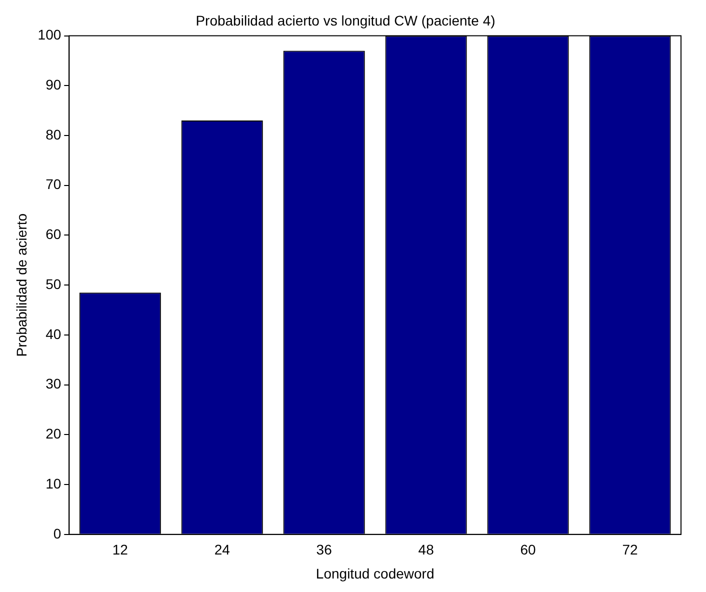 The height and width of the screenshot is (592, 706). I want to click on y-tick-label: 0, so click(57, 533).